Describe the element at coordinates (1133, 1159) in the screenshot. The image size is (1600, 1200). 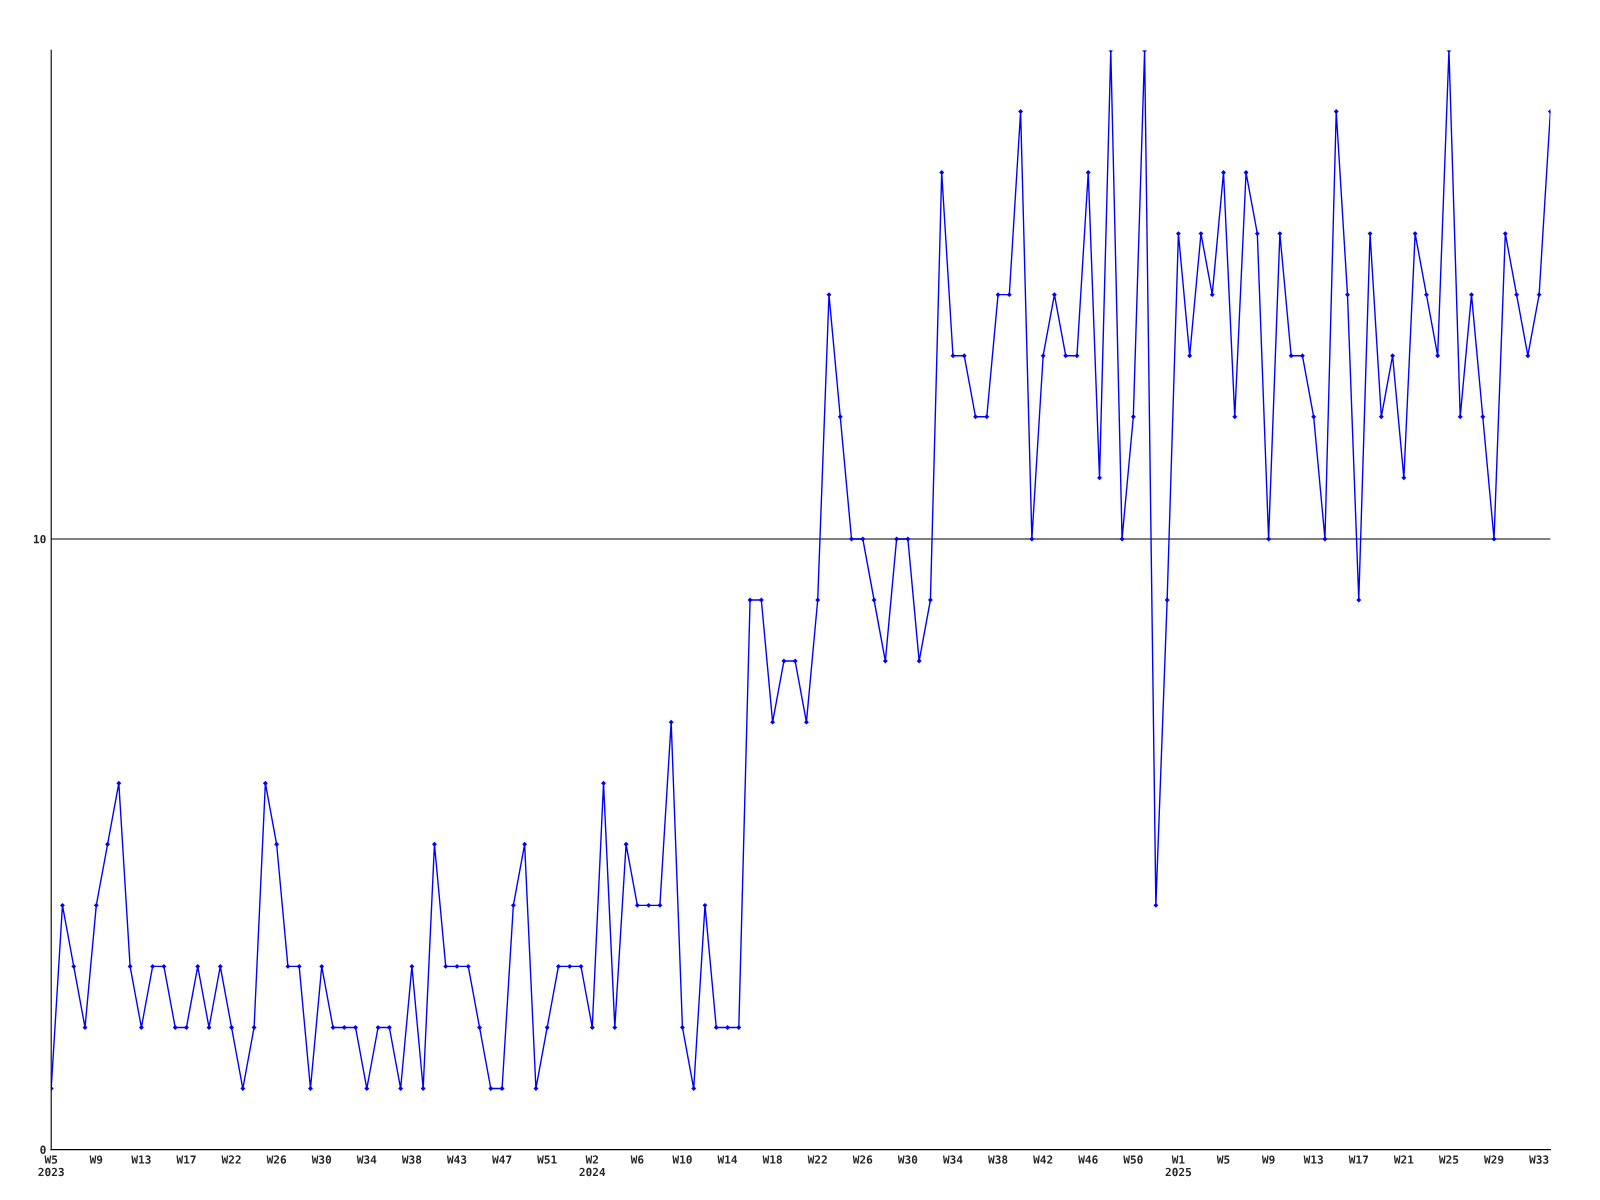
I see `x-tick-label: W50` at that location.